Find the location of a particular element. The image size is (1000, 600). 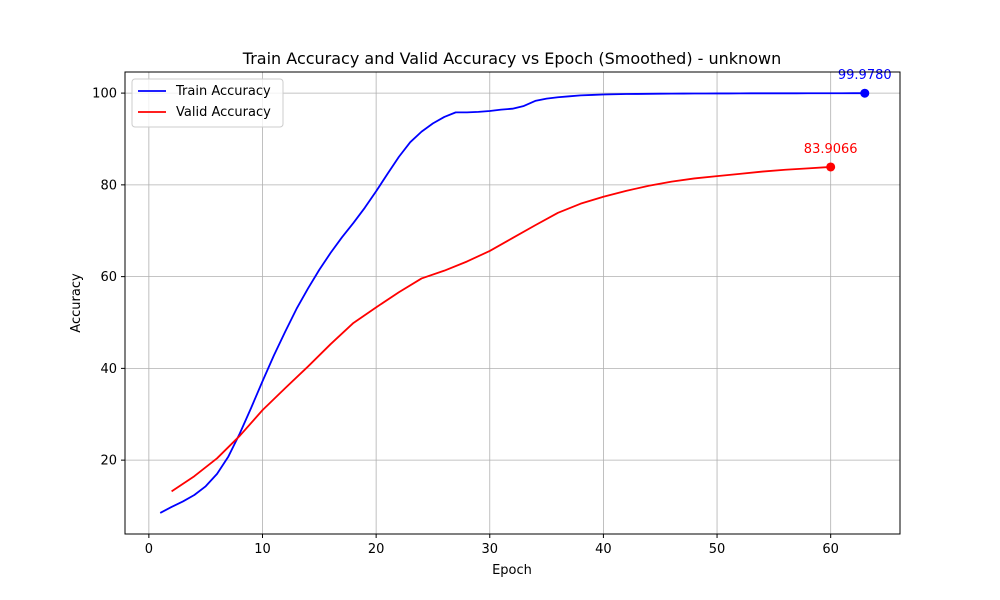

x-axis-label: Epoch is located at coordinates (512, 570).